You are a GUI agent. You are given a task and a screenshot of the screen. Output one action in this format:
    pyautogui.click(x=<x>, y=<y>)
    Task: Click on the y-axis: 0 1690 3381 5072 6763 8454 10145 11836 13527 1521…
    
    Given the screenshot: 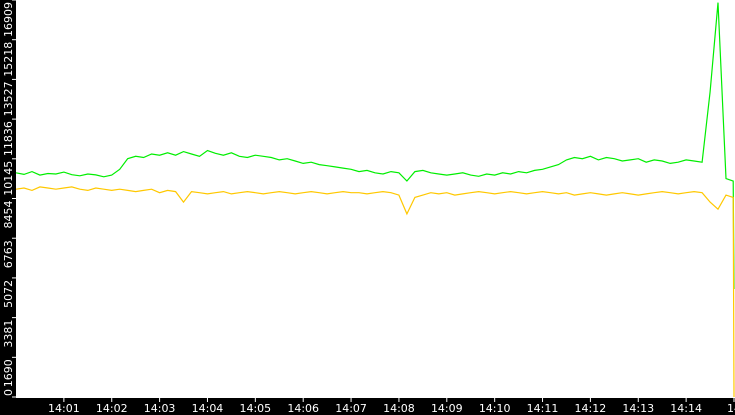 What is the action you would take?
    pyautogui.click(x=9, y=199)
    